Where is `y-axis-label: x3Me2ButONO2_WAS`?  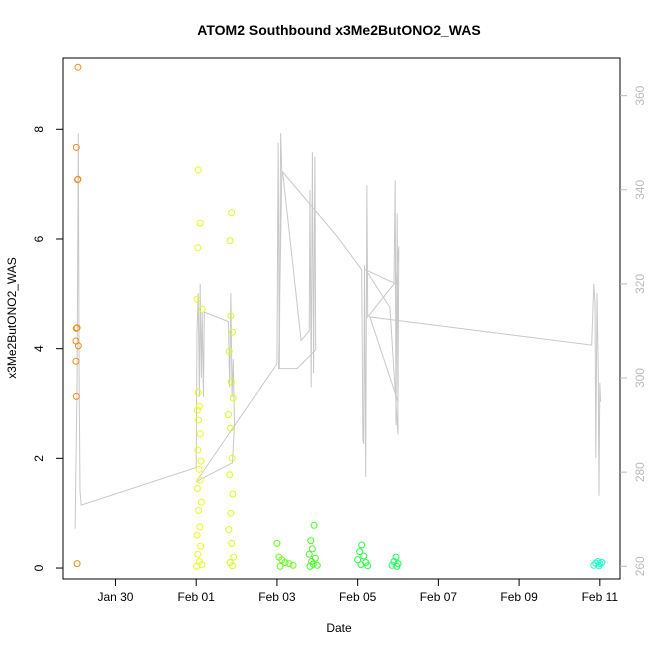 y-axis-label: x3Me2ButONO2_WAS is located at coordinates (12, 318).